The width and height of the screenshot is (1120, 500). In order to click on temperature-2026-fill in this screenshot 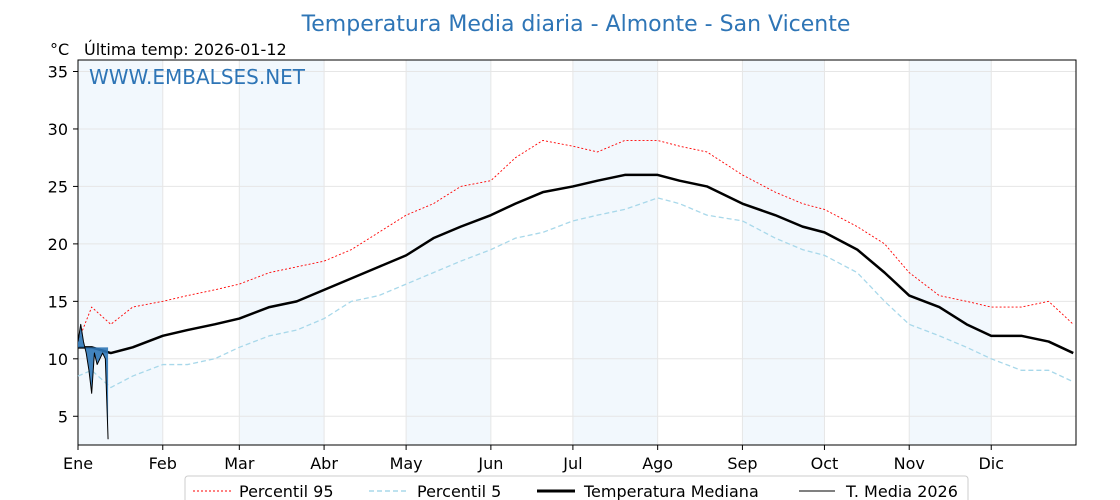, I will do `click(93, 382)`.